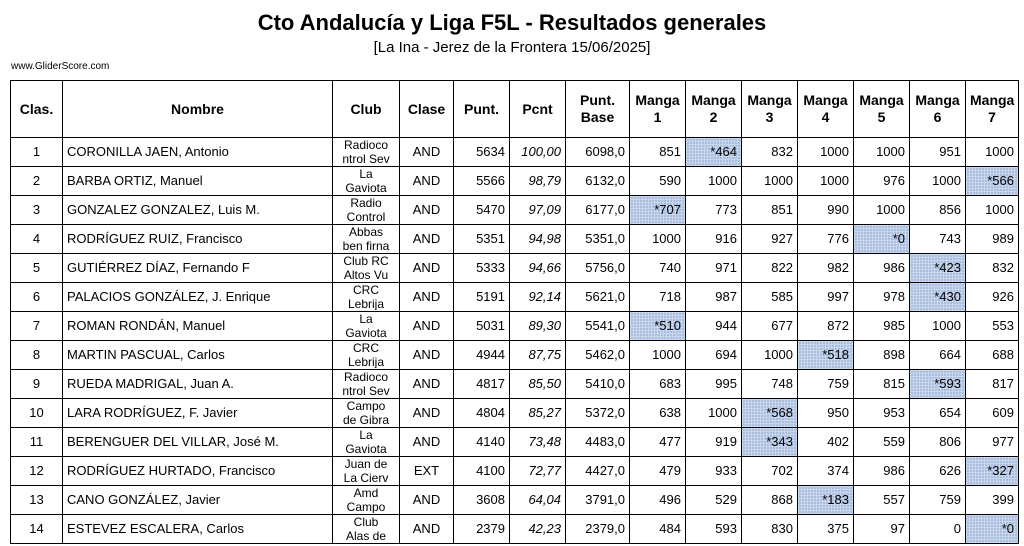 The width and height of the screenshot is (1024, 546). Describe the element at coordinates (366, 413) in the screenshot. I see `club-name: Campo de Gibra` at that location.